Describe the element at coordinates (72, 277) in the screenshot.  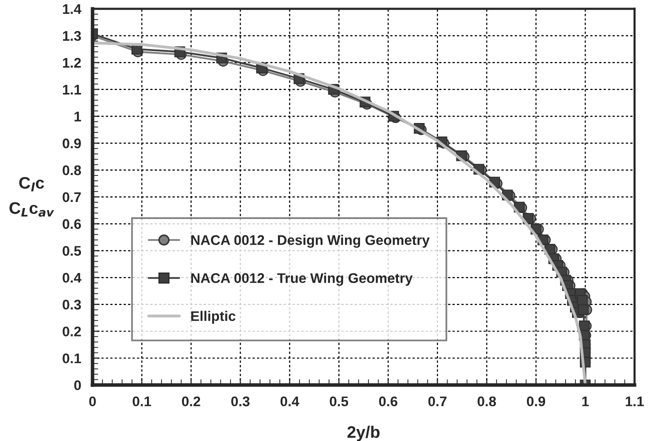
I see `y-tick-label: 0.4` at that location.